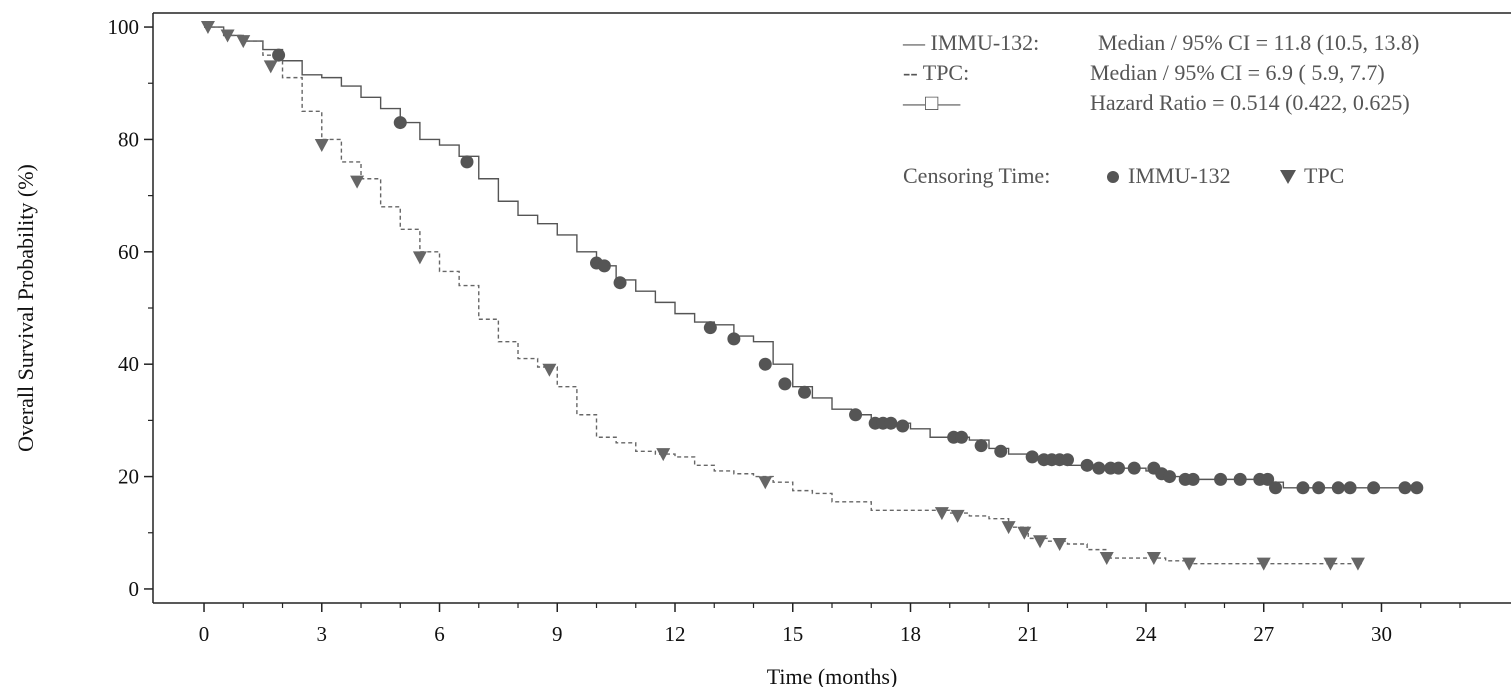 This screenshot has width=1511, height=687. What do you see at coordinates (1381, 634) in the screenshot?
I see `x-tick-label: 30` at bounding box center [1381, 634].